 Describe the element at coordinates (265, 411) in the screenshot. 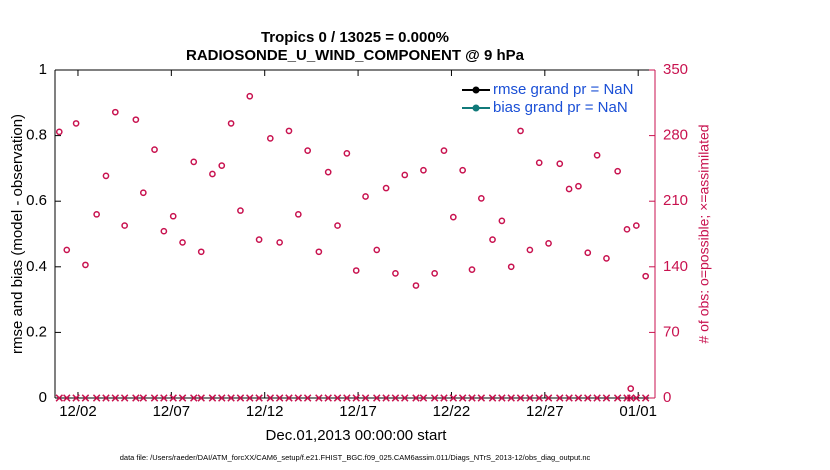

I see `x-tick-label: 12/12` at that location.